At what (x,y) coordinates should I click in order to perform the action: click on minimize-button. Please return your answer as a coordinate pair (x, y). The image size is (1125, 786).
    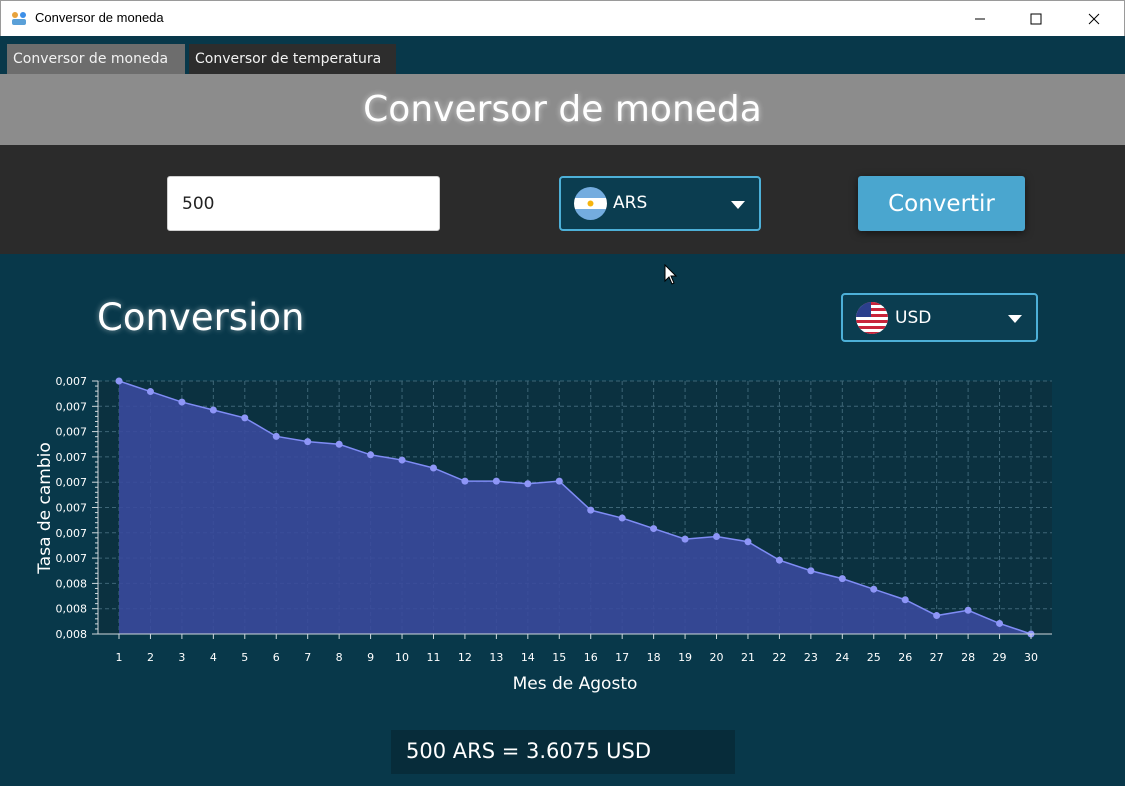
    Looking at the image, I should click on (980, 18).